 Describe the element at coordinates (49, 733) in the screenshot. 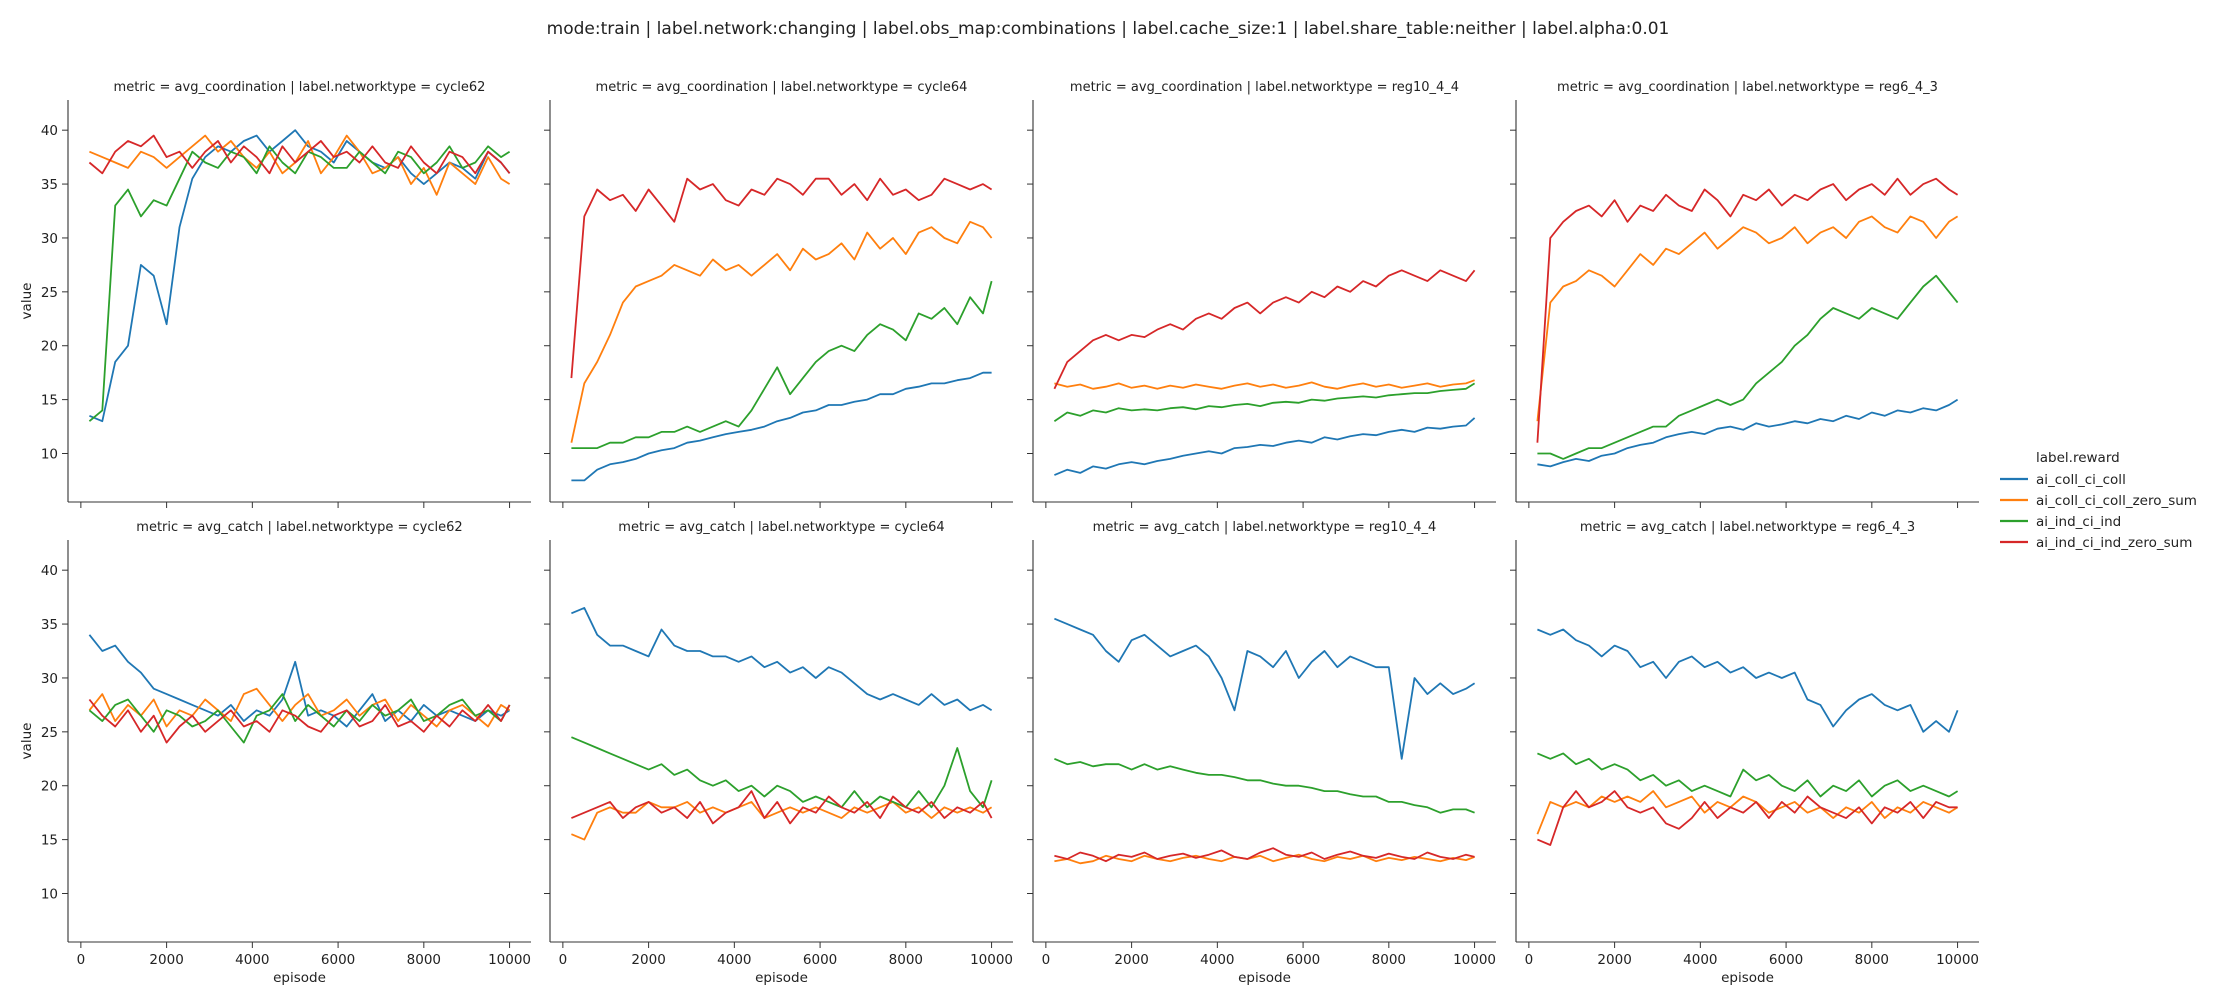

I see `y-tick-label: 25` at that location.